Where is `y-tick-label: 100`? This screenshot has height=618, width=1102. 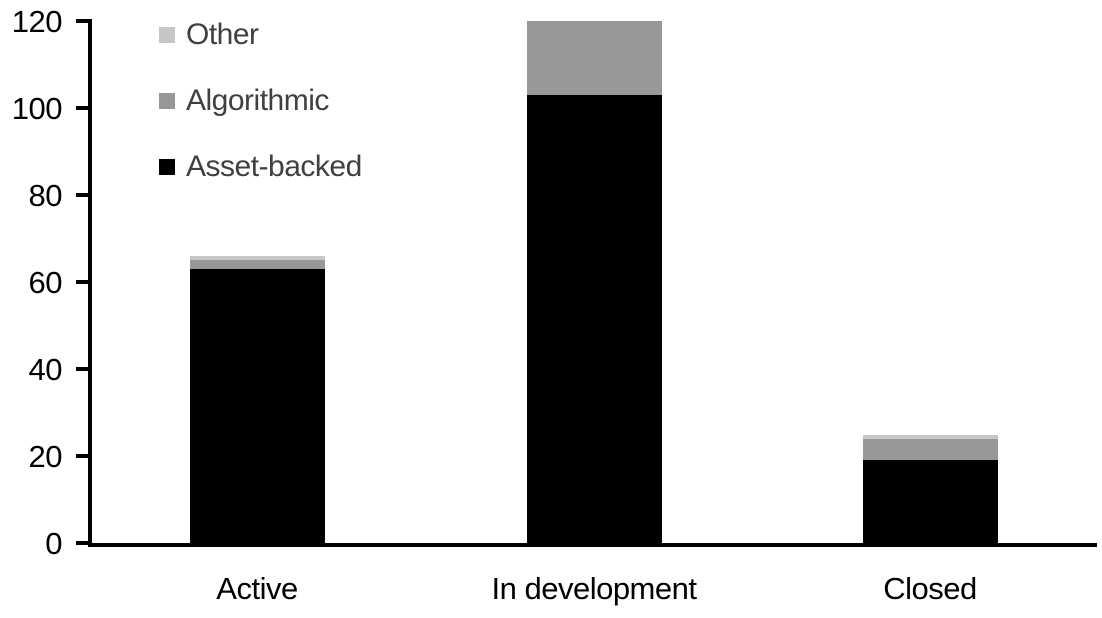
y-tick-label: 100 is located at coordinates (37, 108).